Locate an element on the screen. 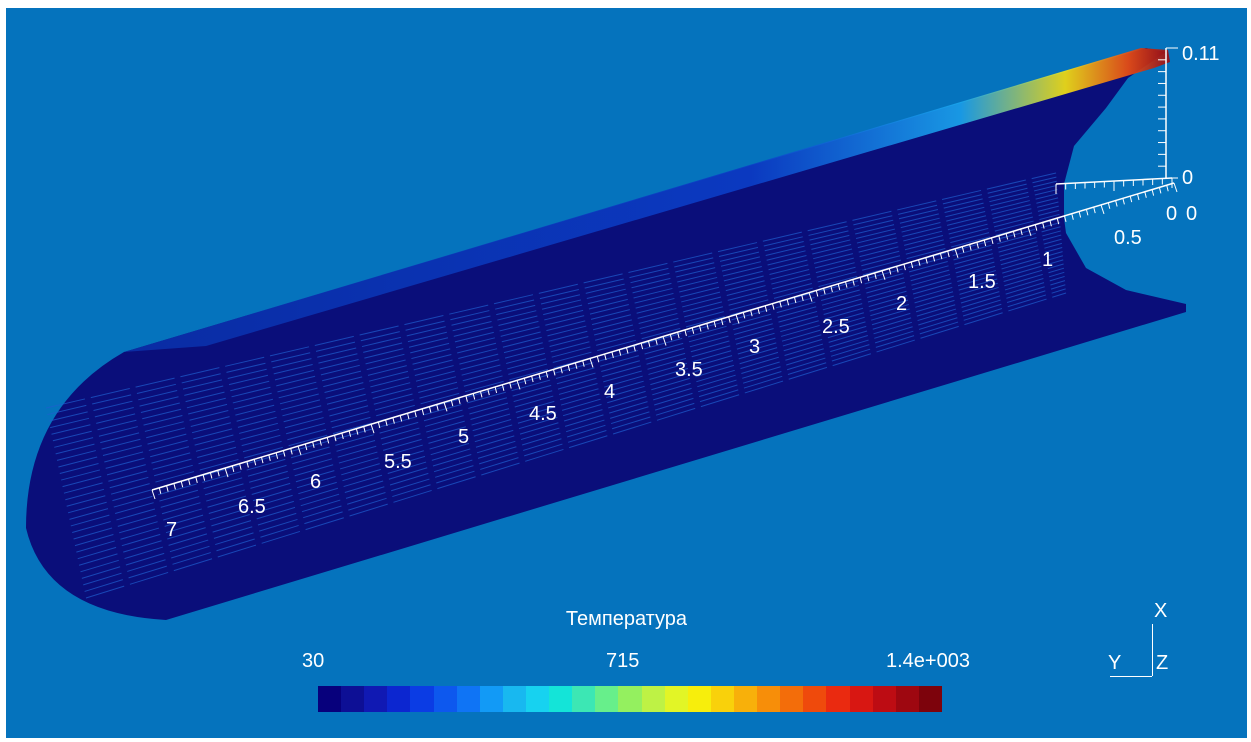 Image resolution: width=1251 pixels, height=742 pixels. triad-x-label: X is located at coordinates (1161, 611).